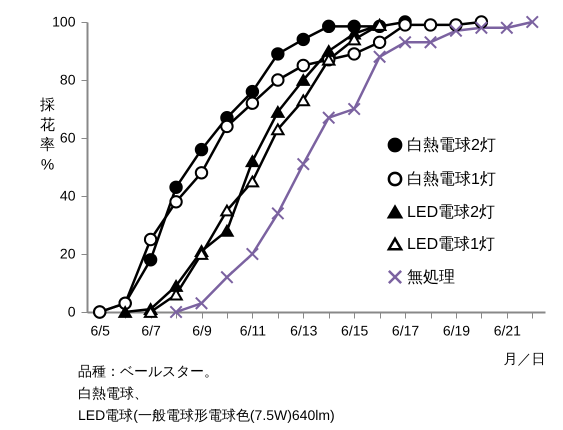 This screenshot has width=563, height=430. What do you see at coordinates (100, 330) in the screenshot?
I see `x-tick-label: 6/5` at bounding box center [100, 330].